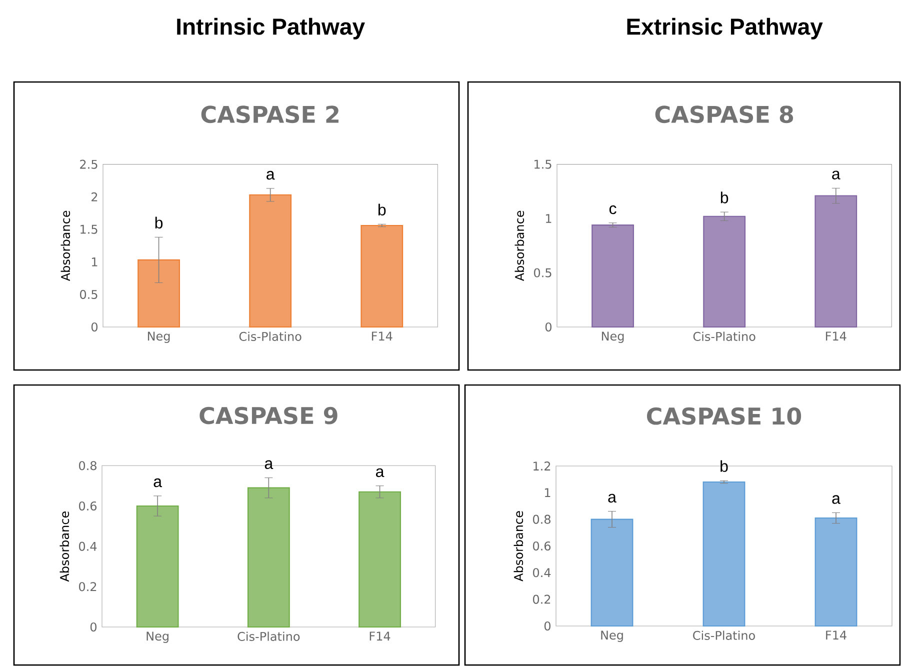 The width and height of the screenshot is (901, 666). Describe the element at coordinates (542, 466) in the screenshot. I see `y-tick-label: 1.2` at that location.